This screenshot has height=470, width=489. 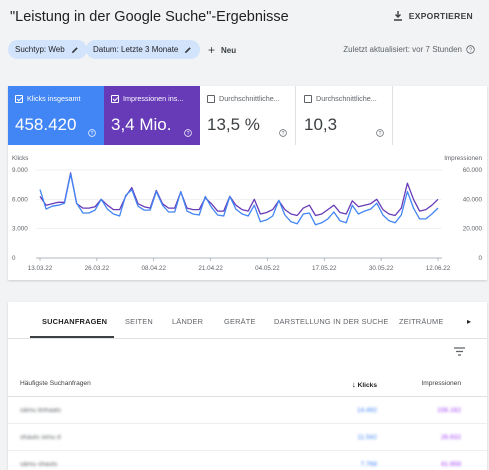 I want to click on y-right-tick-label: 0, so click(x=480, y=258).